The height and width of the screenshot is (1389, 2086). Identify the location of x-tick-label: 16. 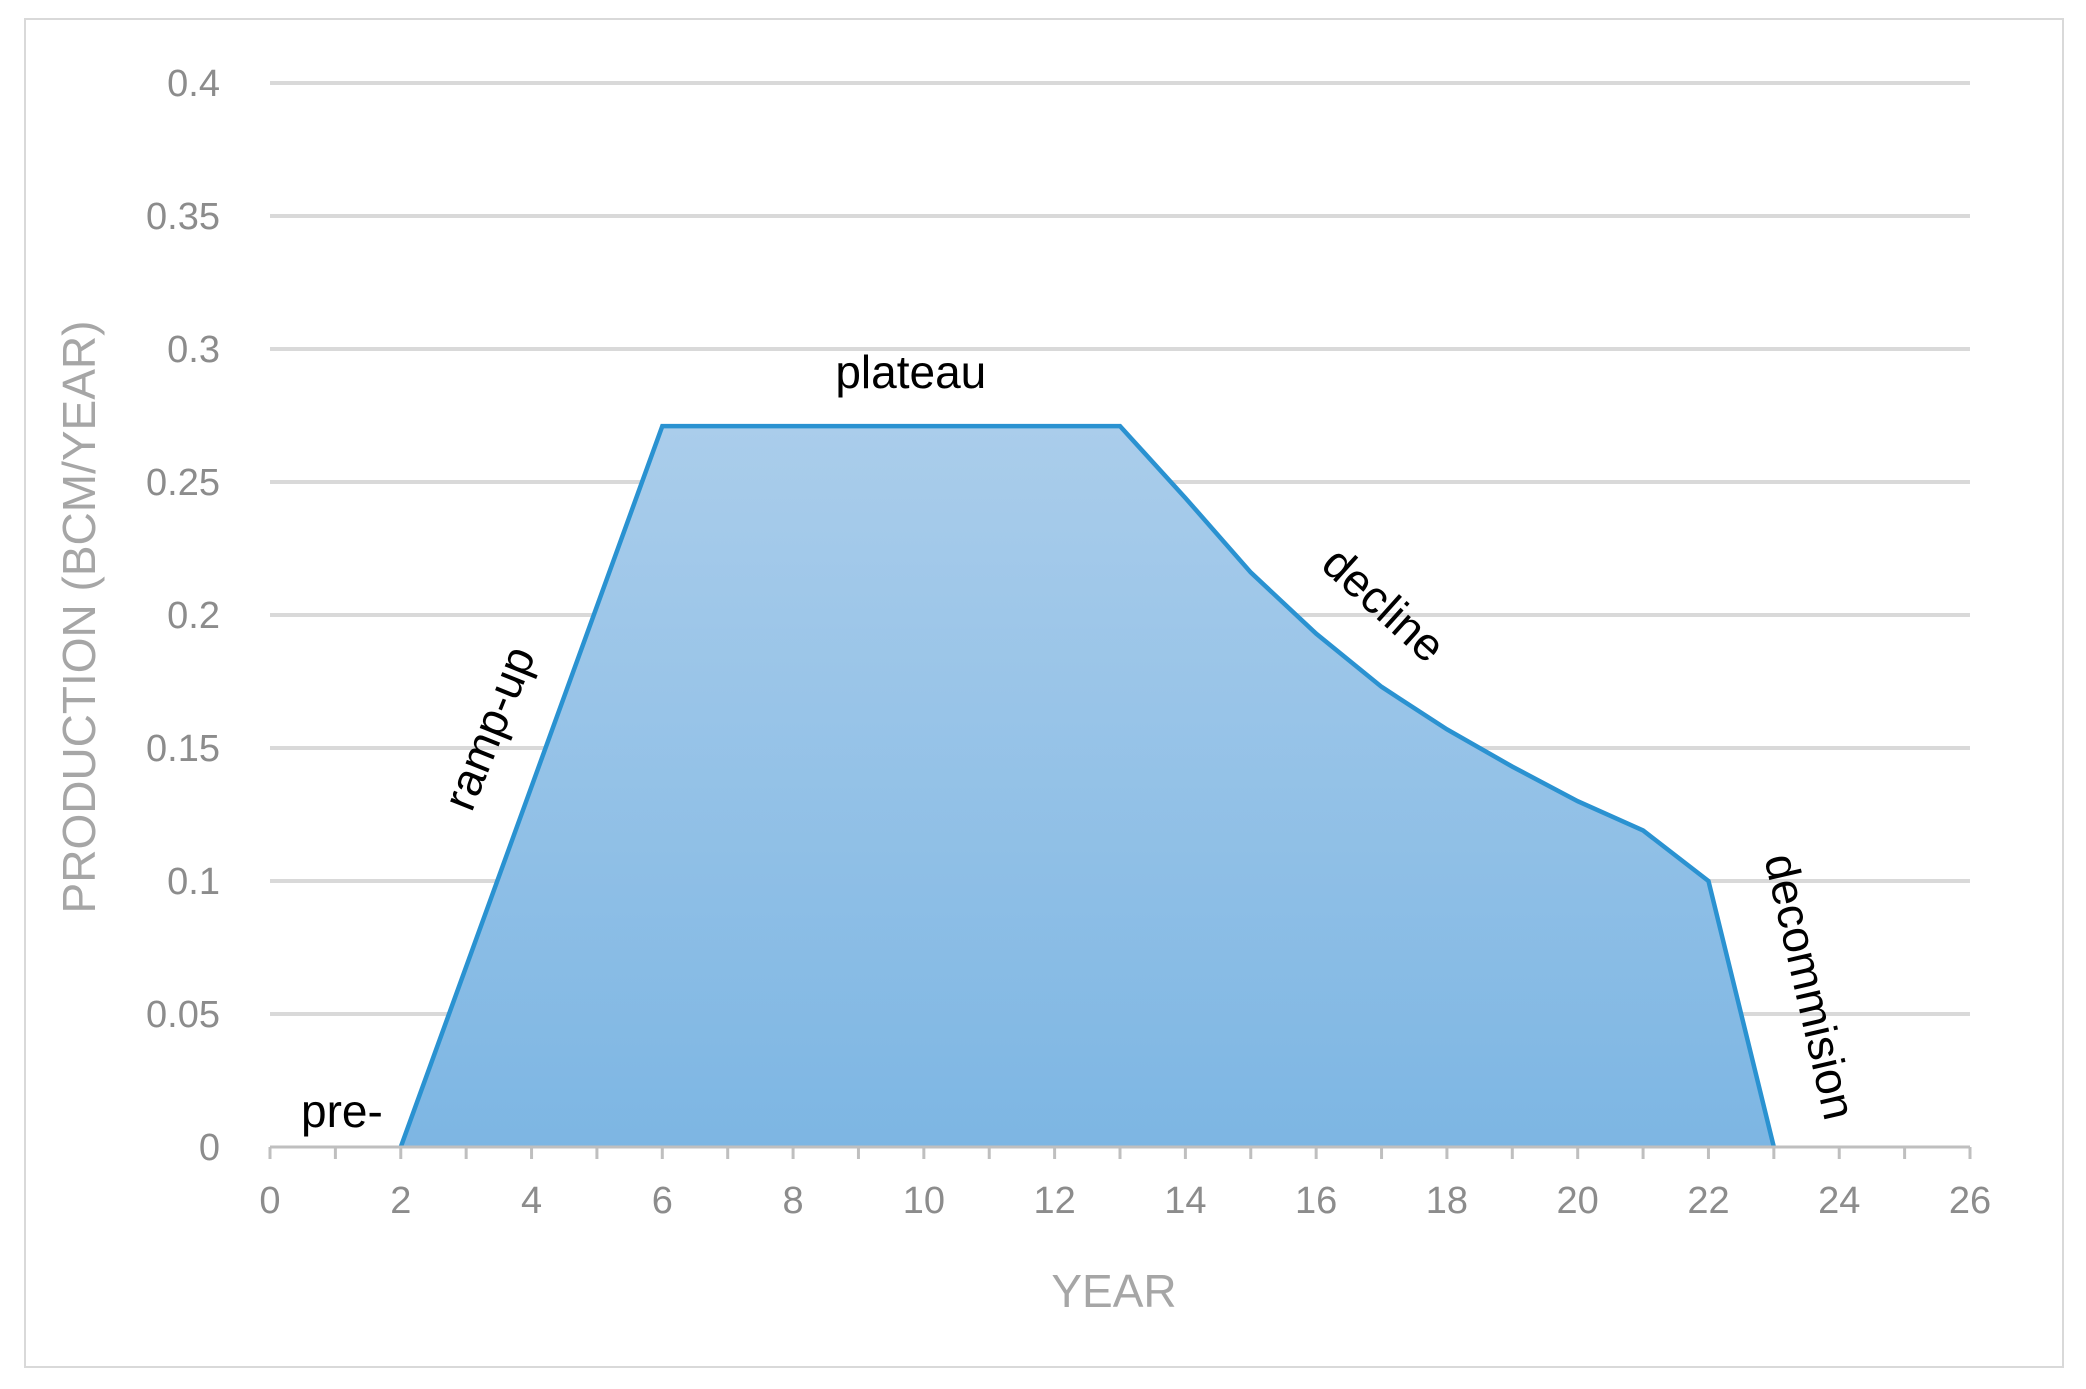
(1316, 1201).